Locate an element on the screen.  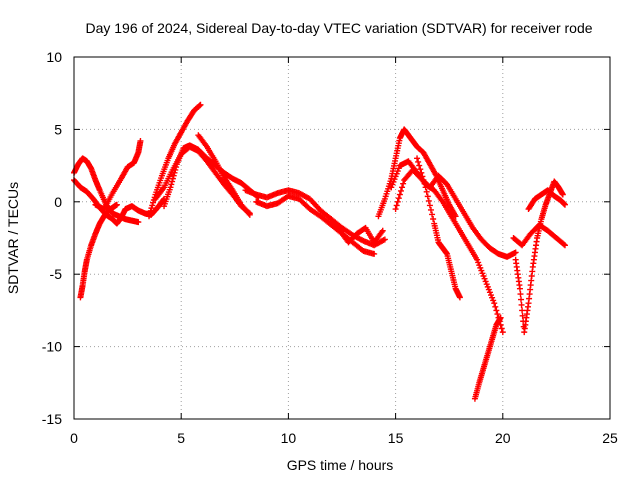
y-tick-label: -15 is located at coordinates (52, 419).